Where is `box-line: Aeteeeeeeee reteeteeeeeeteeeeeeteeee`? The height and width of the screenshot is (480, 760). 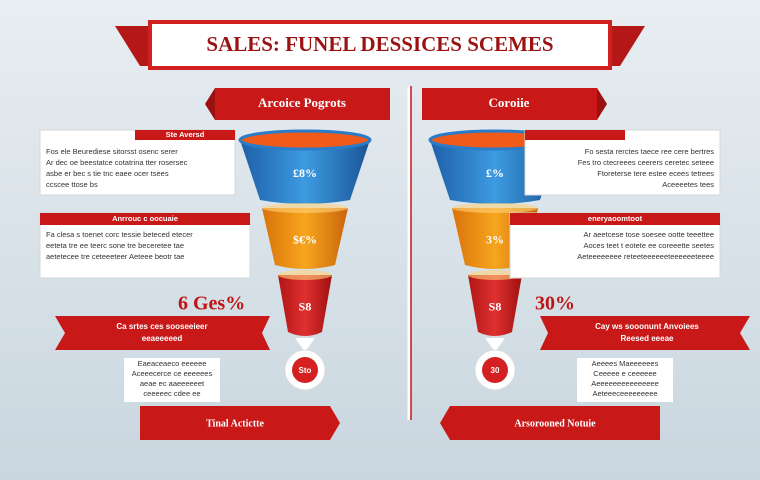
box-line: Aeteeeeeeee reteeteeeeeeteeeeeeteeee is located at coordinates (645, 256).